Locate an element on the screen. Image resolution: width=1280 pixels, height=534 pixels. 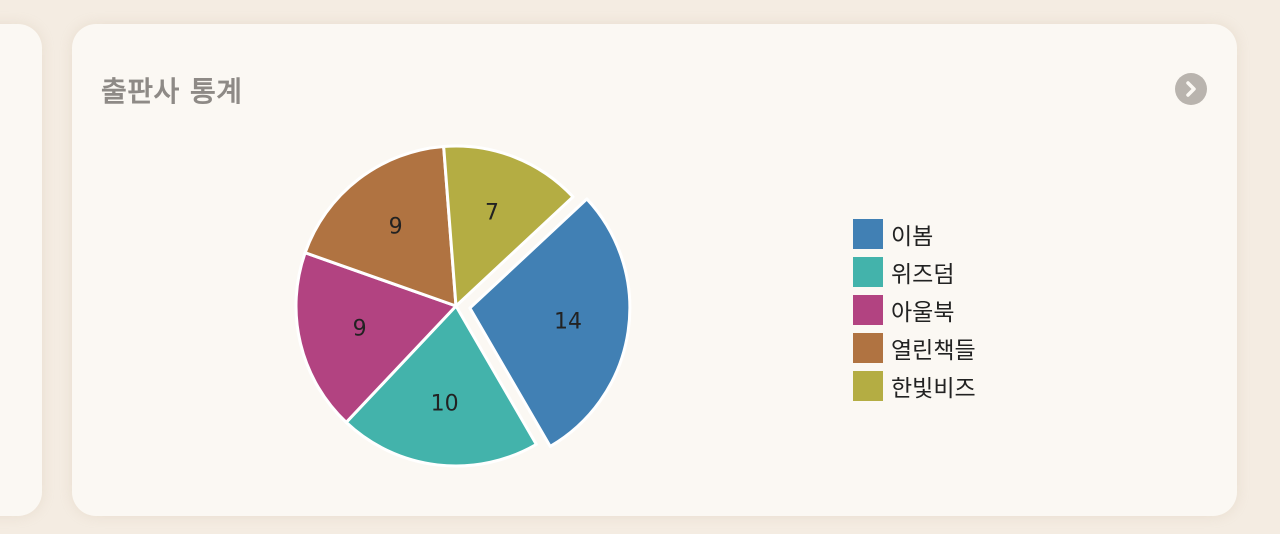
legend-item: 위즈덤 is located at coordinates (914, 272).